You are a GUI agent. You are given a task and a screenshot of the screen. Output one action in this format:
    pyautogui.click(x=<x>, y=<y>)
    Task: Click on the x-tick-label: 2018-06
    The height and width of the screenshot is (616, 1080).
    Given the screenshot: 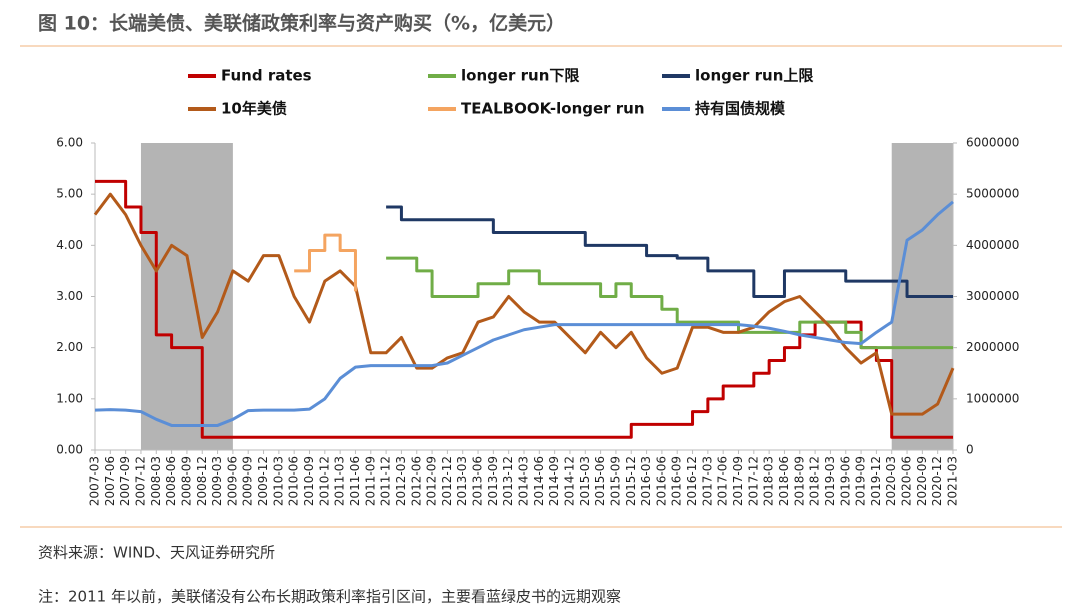 What is the action you would take?
    pyautogui.click(x=784, y=481)
    